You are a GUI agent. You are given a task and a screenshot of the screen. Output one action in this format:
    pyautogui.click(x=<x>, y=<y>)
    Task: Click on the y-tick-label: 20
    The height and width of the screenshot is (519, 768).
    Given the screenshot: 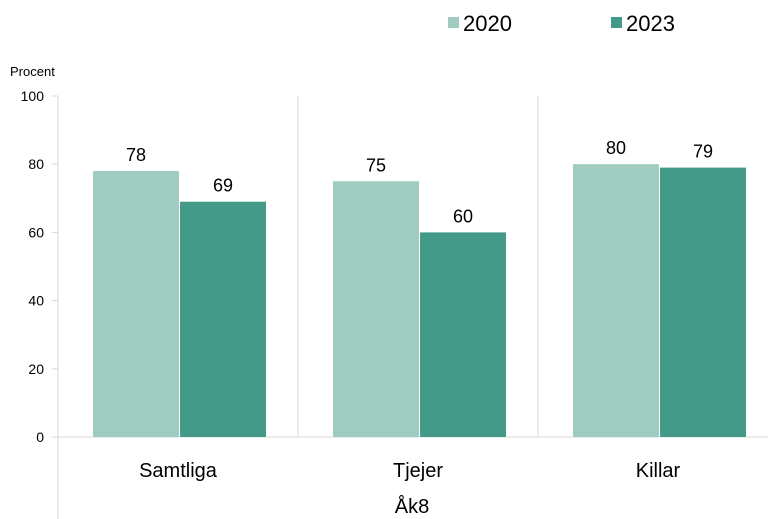 What is the action you would take?
    pyautogui.click(x=36, y=369)
    